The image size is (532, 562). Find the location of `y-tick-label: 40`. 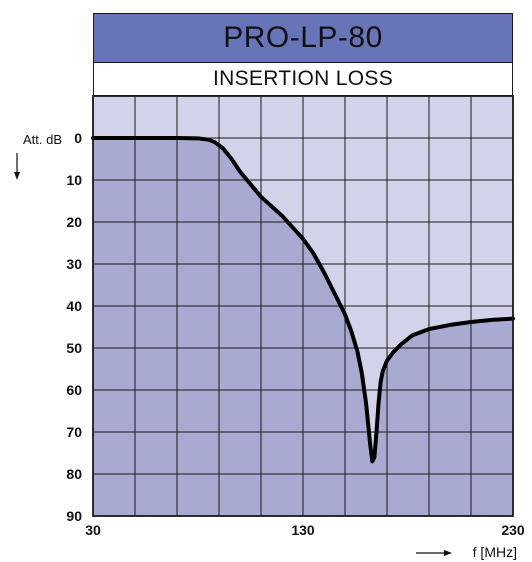

y-tick-label: 40 is located at coordinates (74, 306).